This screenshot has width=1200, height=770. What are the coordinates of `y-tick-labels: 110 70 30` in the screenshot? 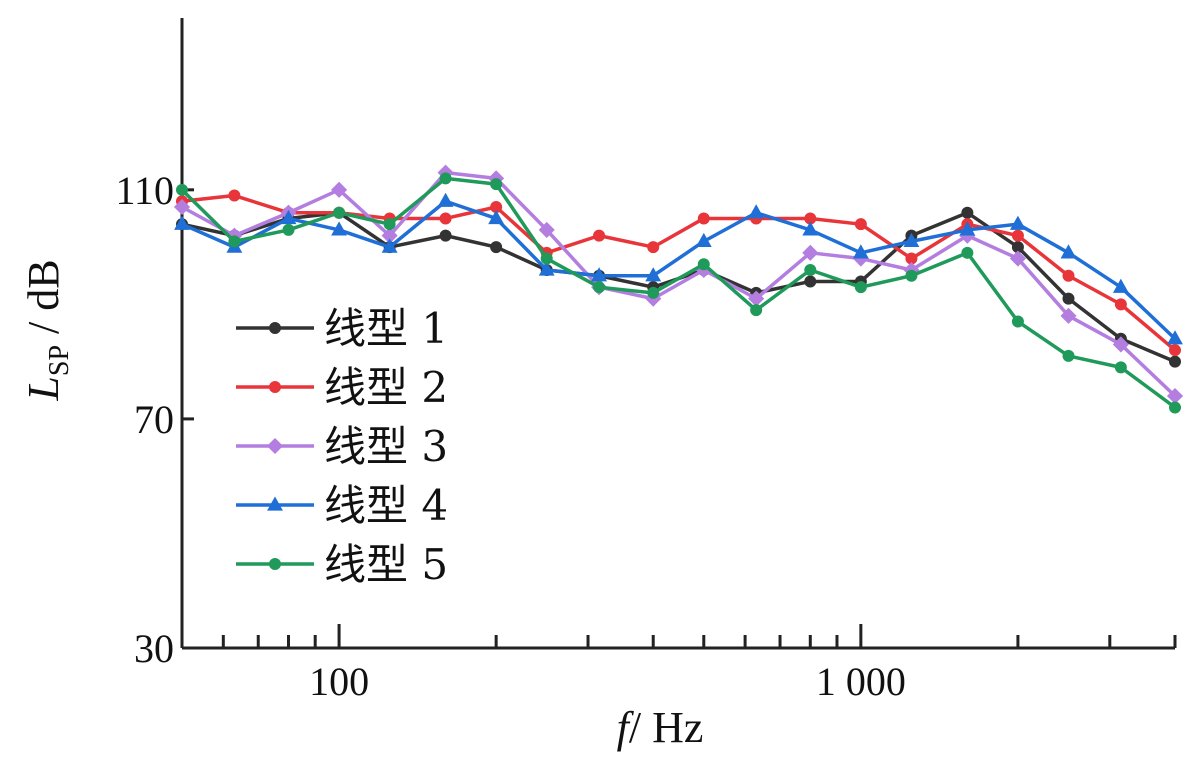 It's located at (154, 419).